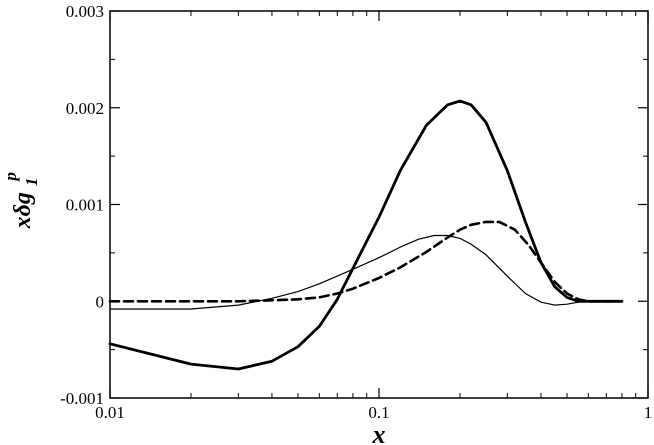 The width and height of the screenshot is (654, 445). I want to click on y-tick-label: -0.001, so click(82, 398).